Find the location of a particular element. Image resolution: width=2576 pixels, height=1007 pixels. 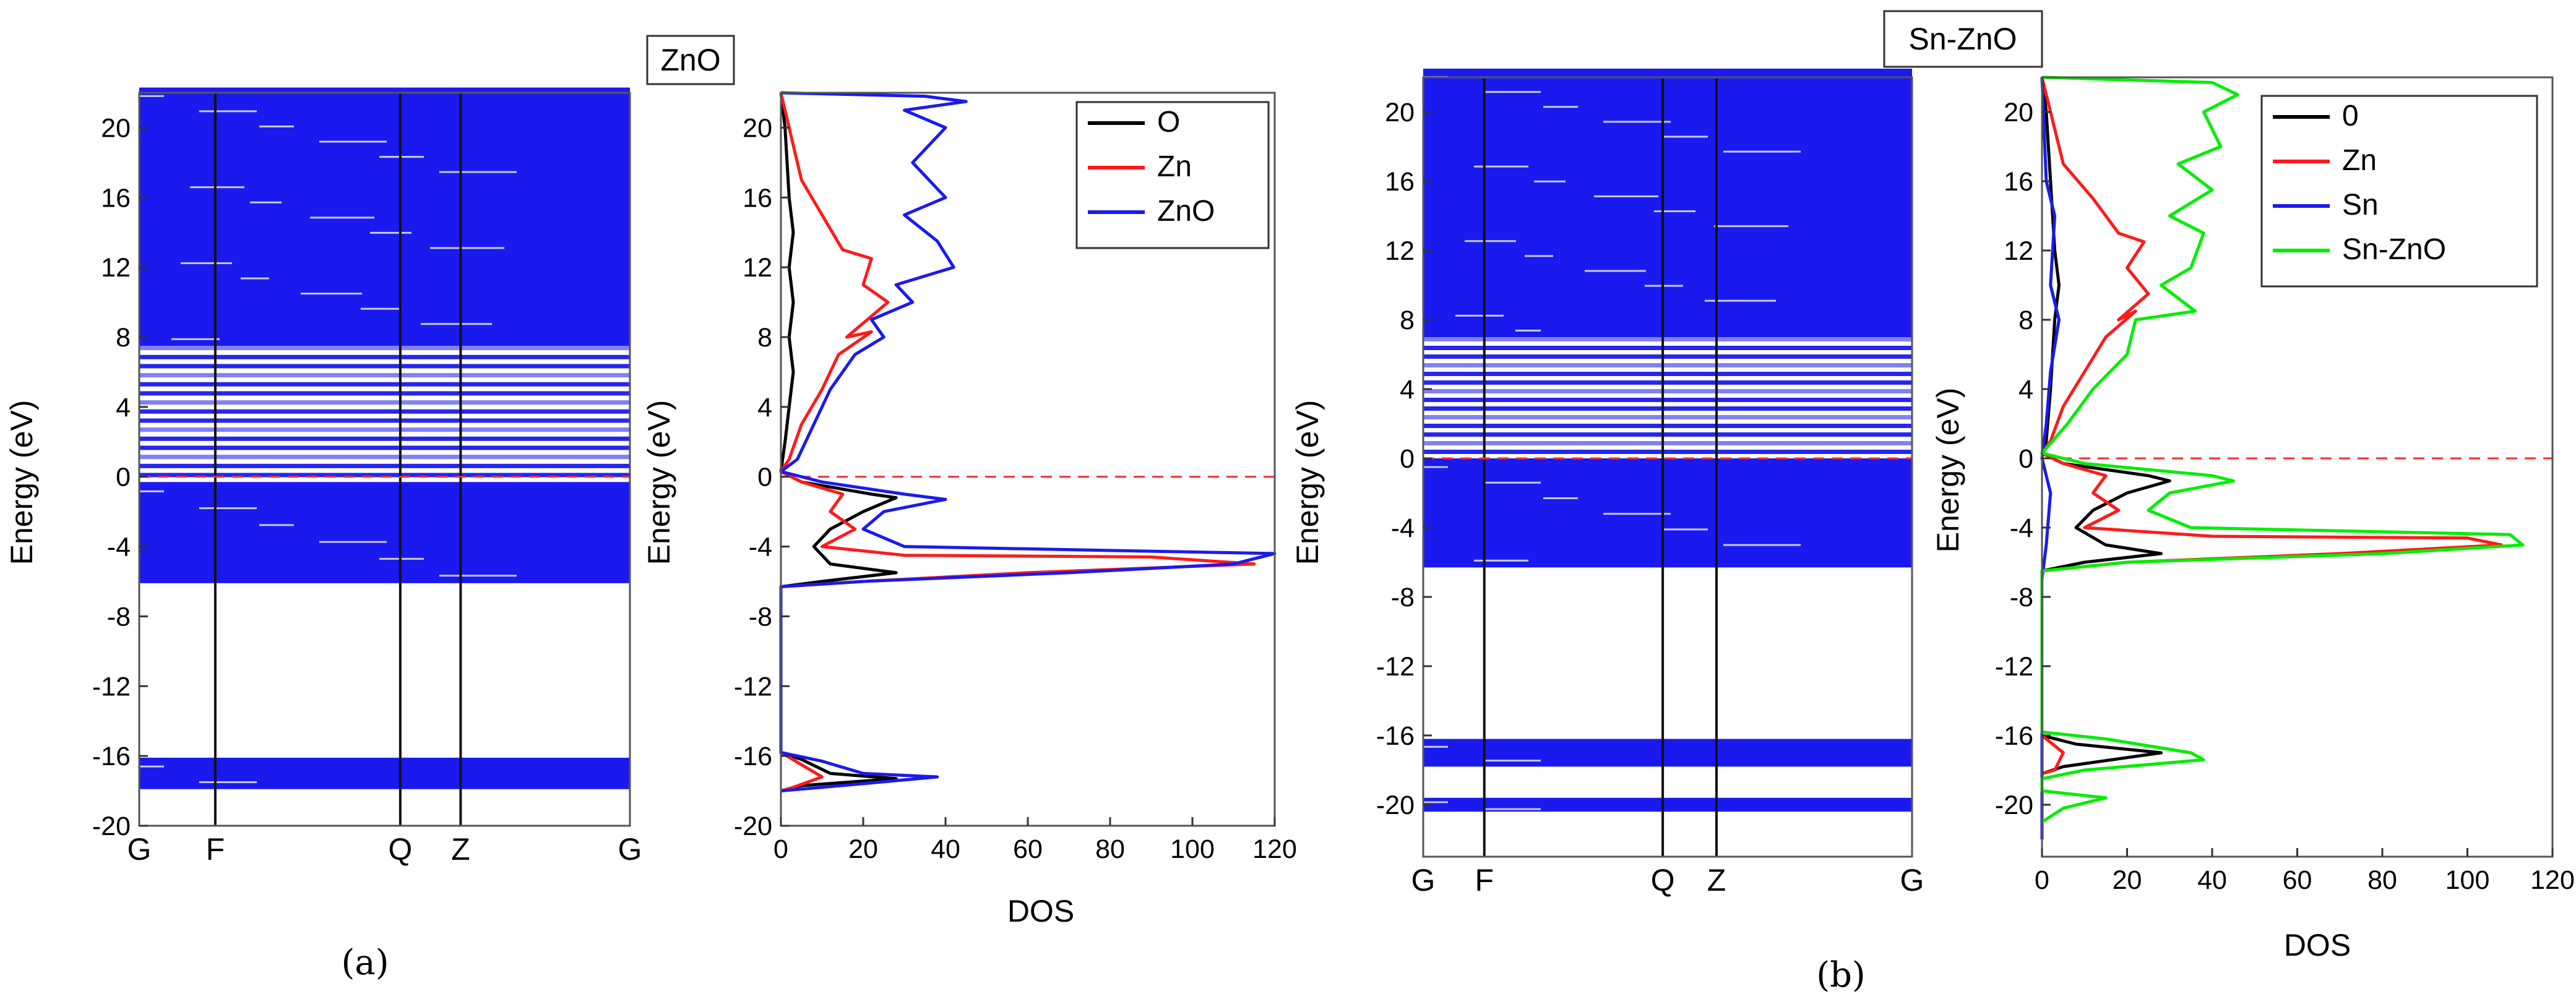

legend-a-dos: O Zn ZnO is located at coordinates (1172, 175).